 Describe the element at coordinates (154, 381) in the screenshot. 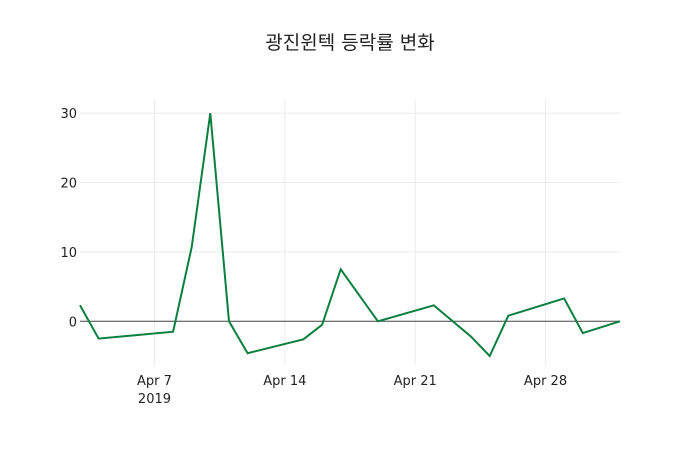

I see `x-tick-label: Apr 7` at that location.